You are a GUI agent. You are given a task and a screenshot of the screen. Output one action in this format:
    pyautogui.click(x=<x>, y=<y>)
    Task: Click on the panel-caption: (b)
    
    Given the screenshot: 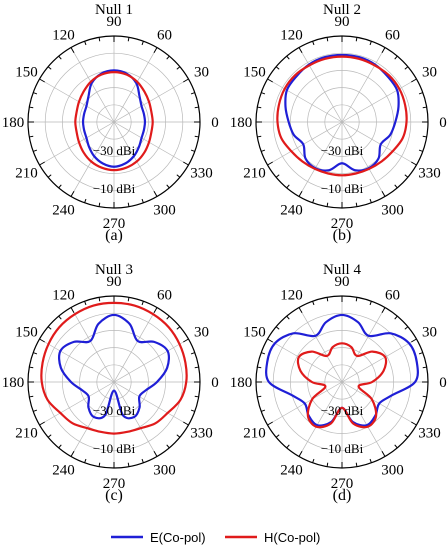 What is the action you would take?
    pyautogui.click(x=342, y=235)
    